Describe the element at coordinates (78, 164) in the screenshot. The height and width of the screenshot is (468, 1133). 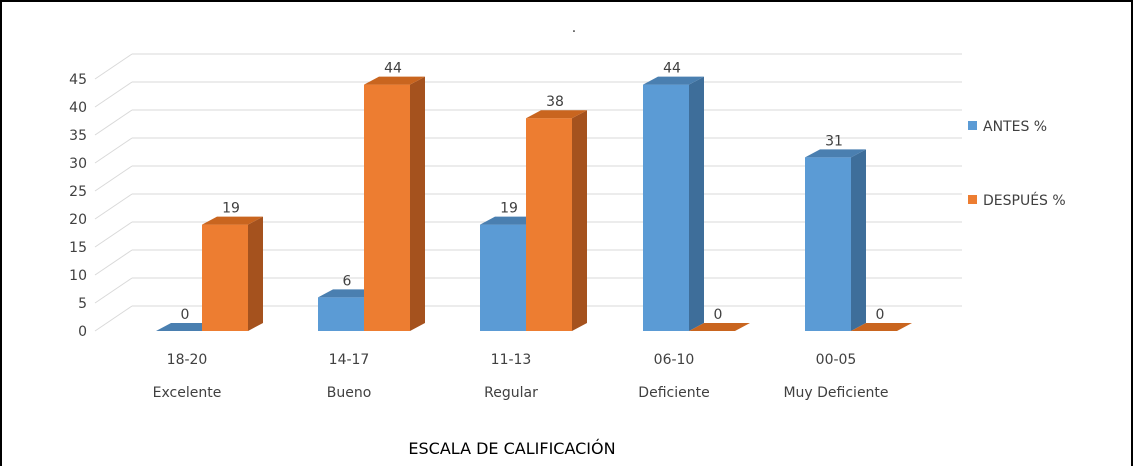
I see `y-tick-label: 30` at that location.